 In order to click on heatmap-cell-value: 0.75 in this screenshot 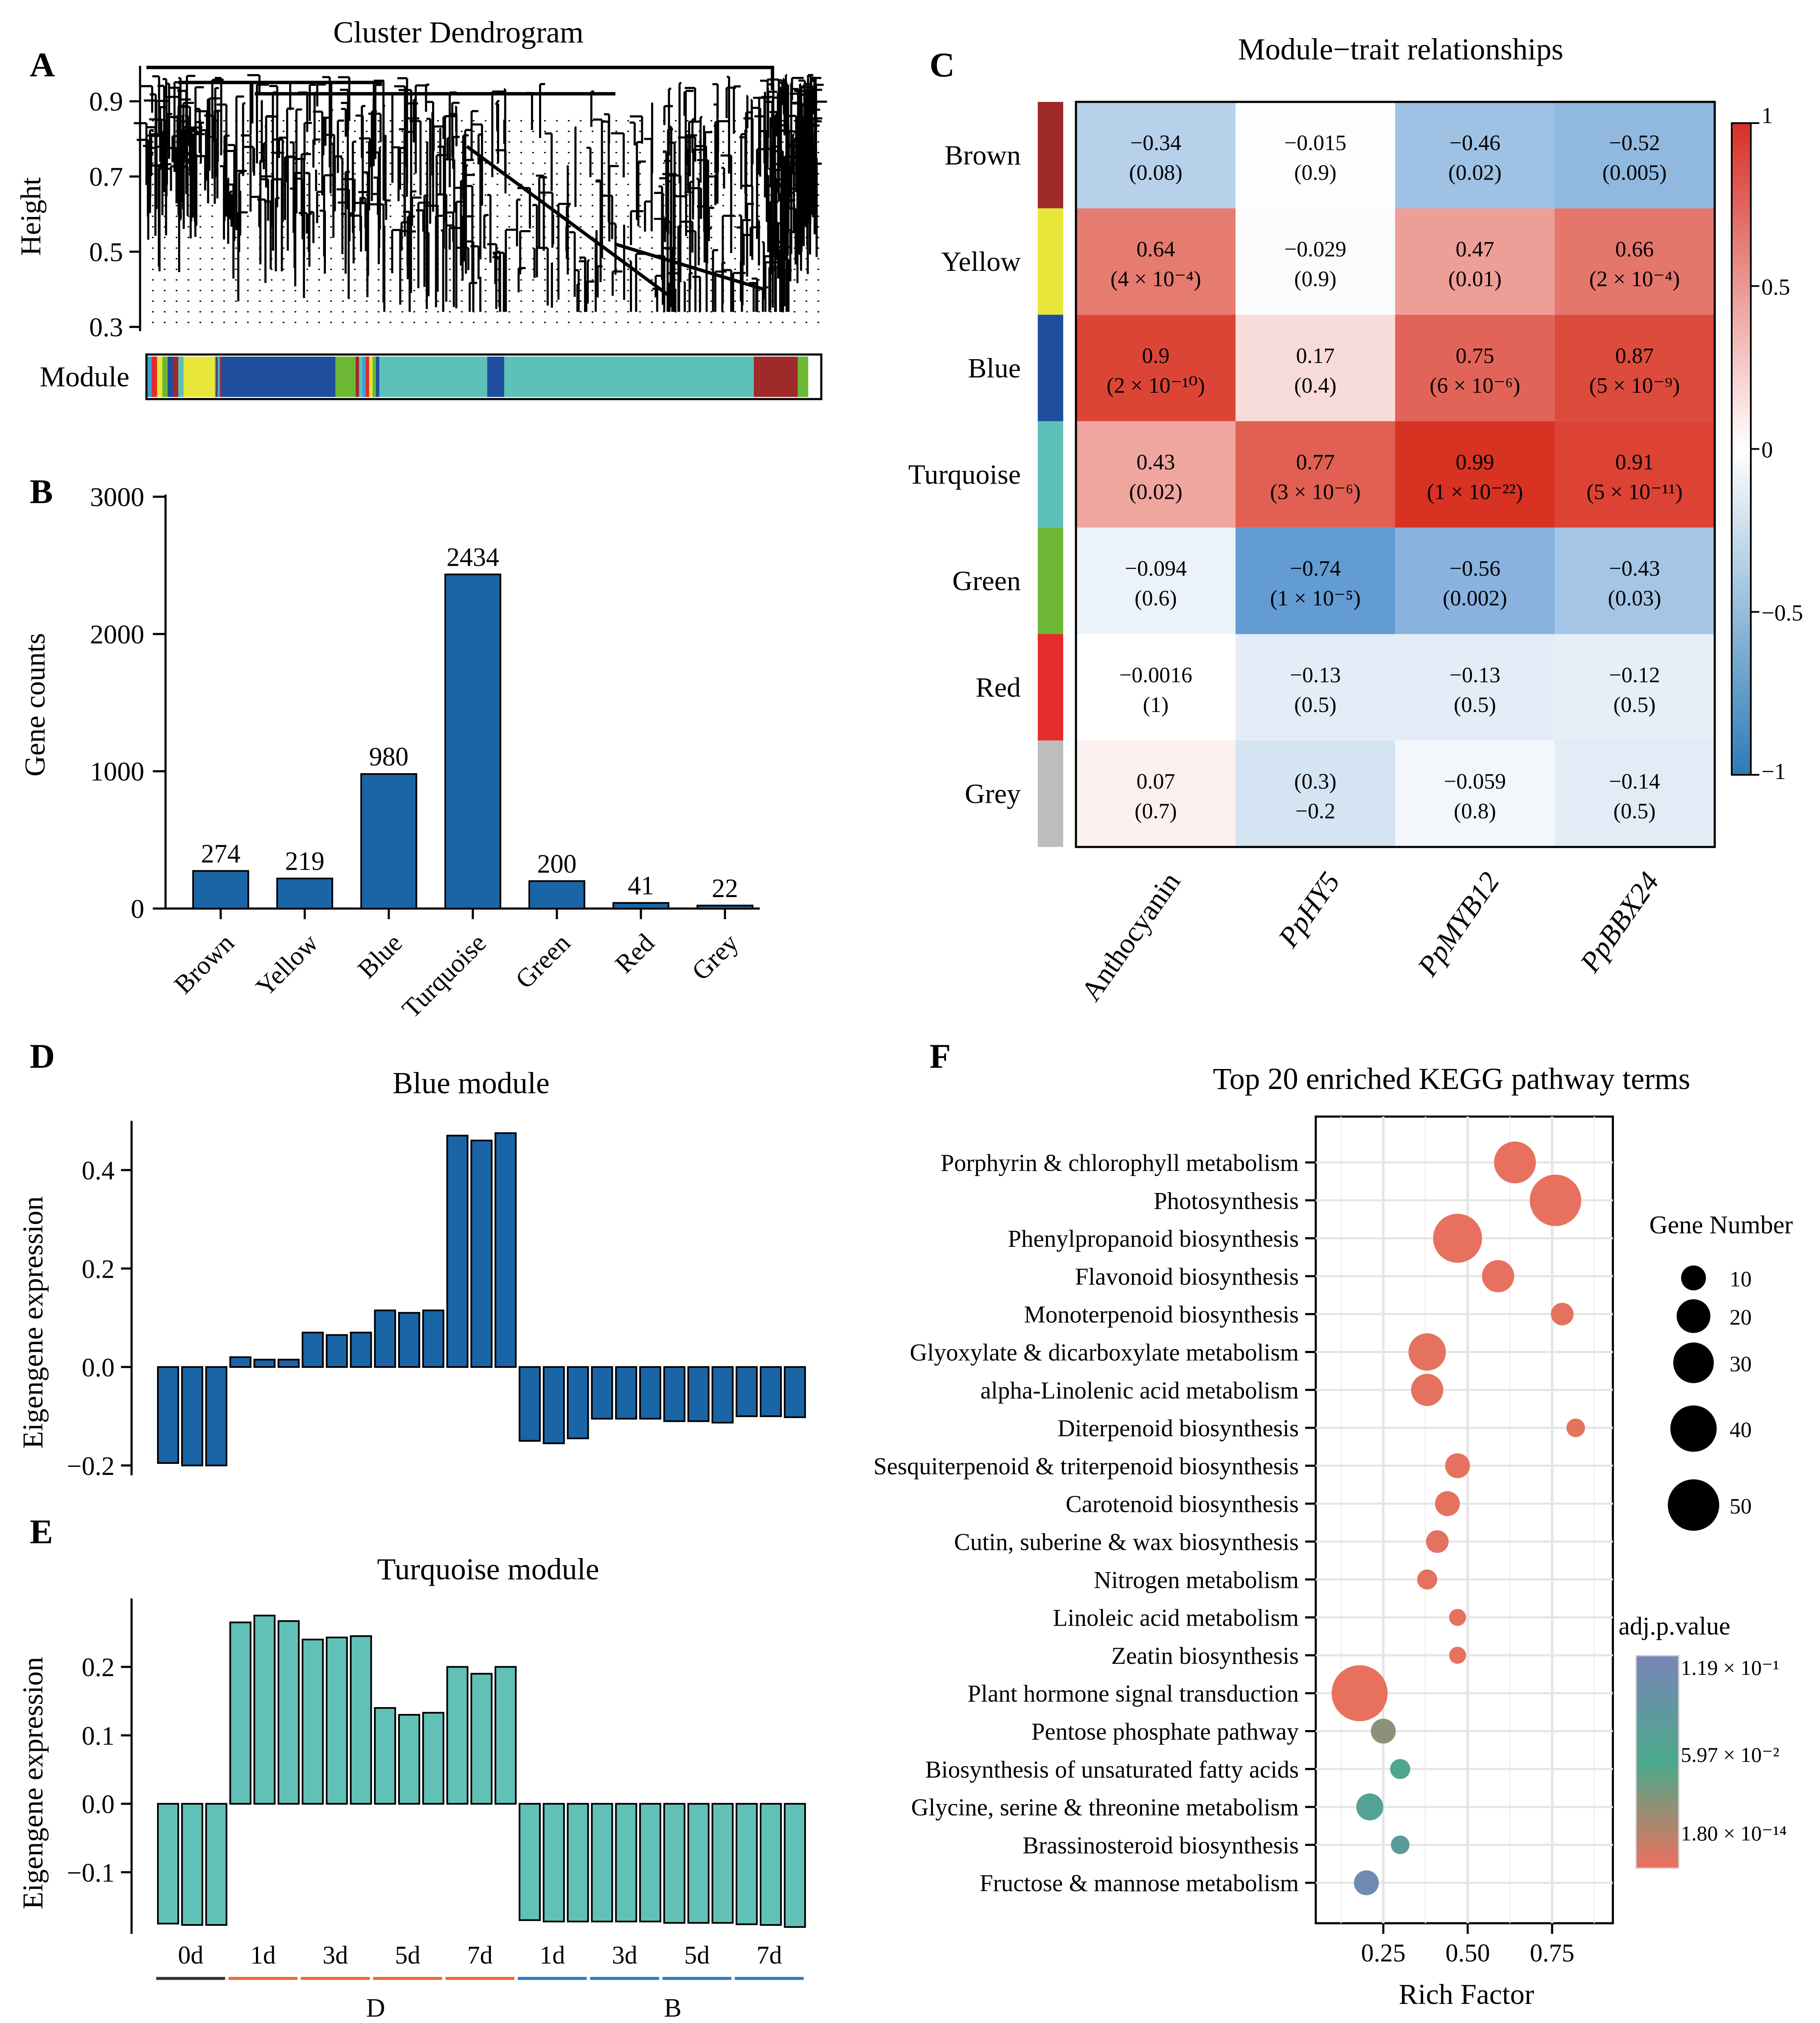, I will do `click(1475, 356)`.